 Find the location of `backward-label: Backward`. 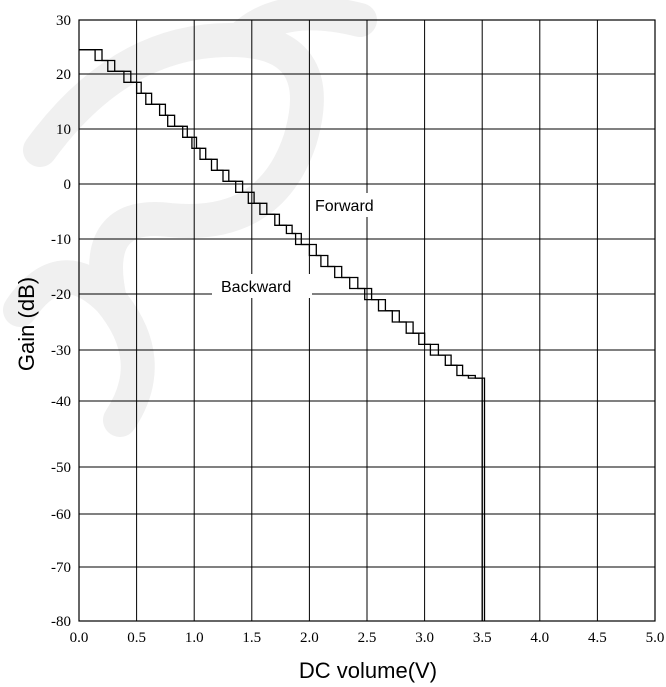

backward-label: Backward is located at coordinates (256, 287).